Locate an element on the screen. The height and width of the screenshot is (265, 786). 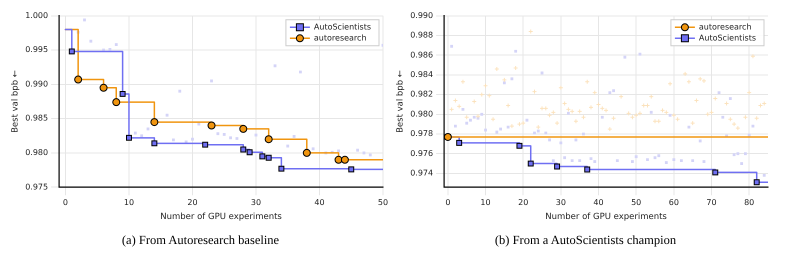
y-tick-label: 1.000 is located at coordinates (36, 15).